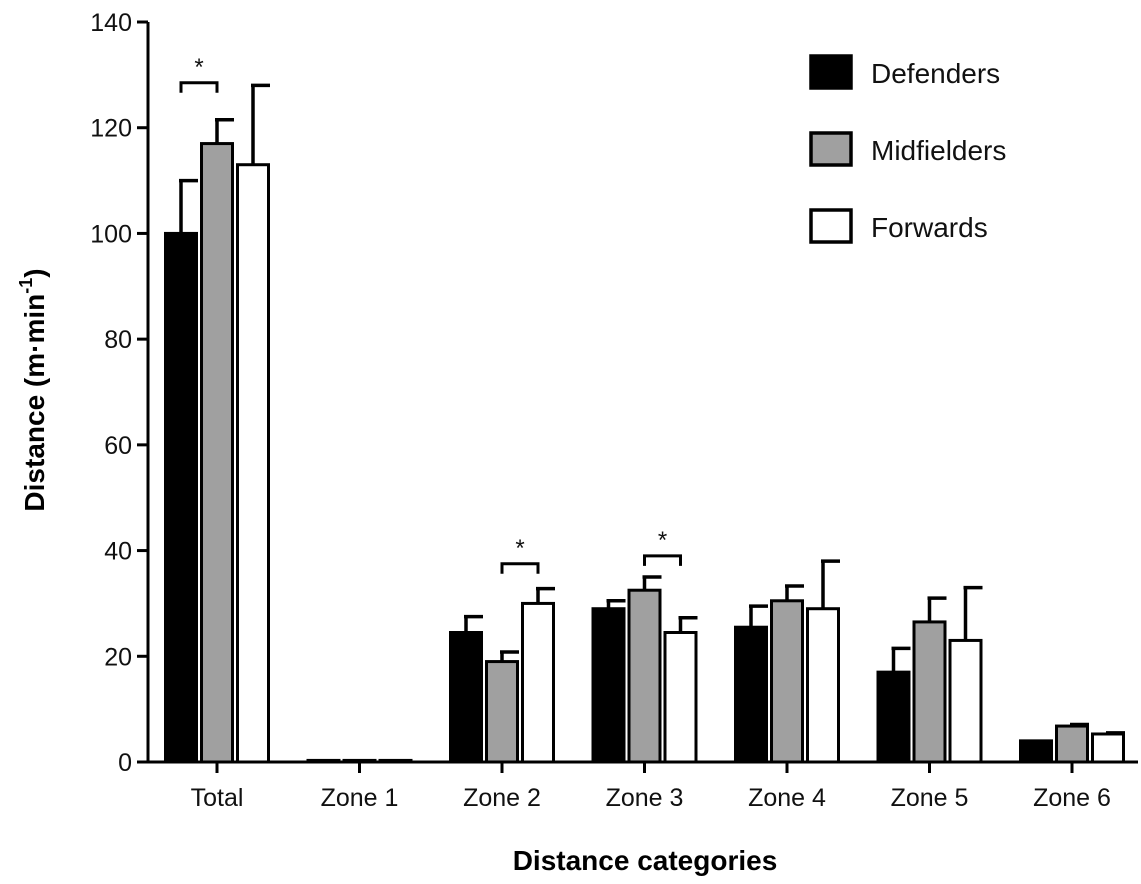 The width and height of the screenshot is (1141, 884). Describe the element at coordinates (34, 272) in the screenshot. I see `y-axis-title-tail: )` at that location.